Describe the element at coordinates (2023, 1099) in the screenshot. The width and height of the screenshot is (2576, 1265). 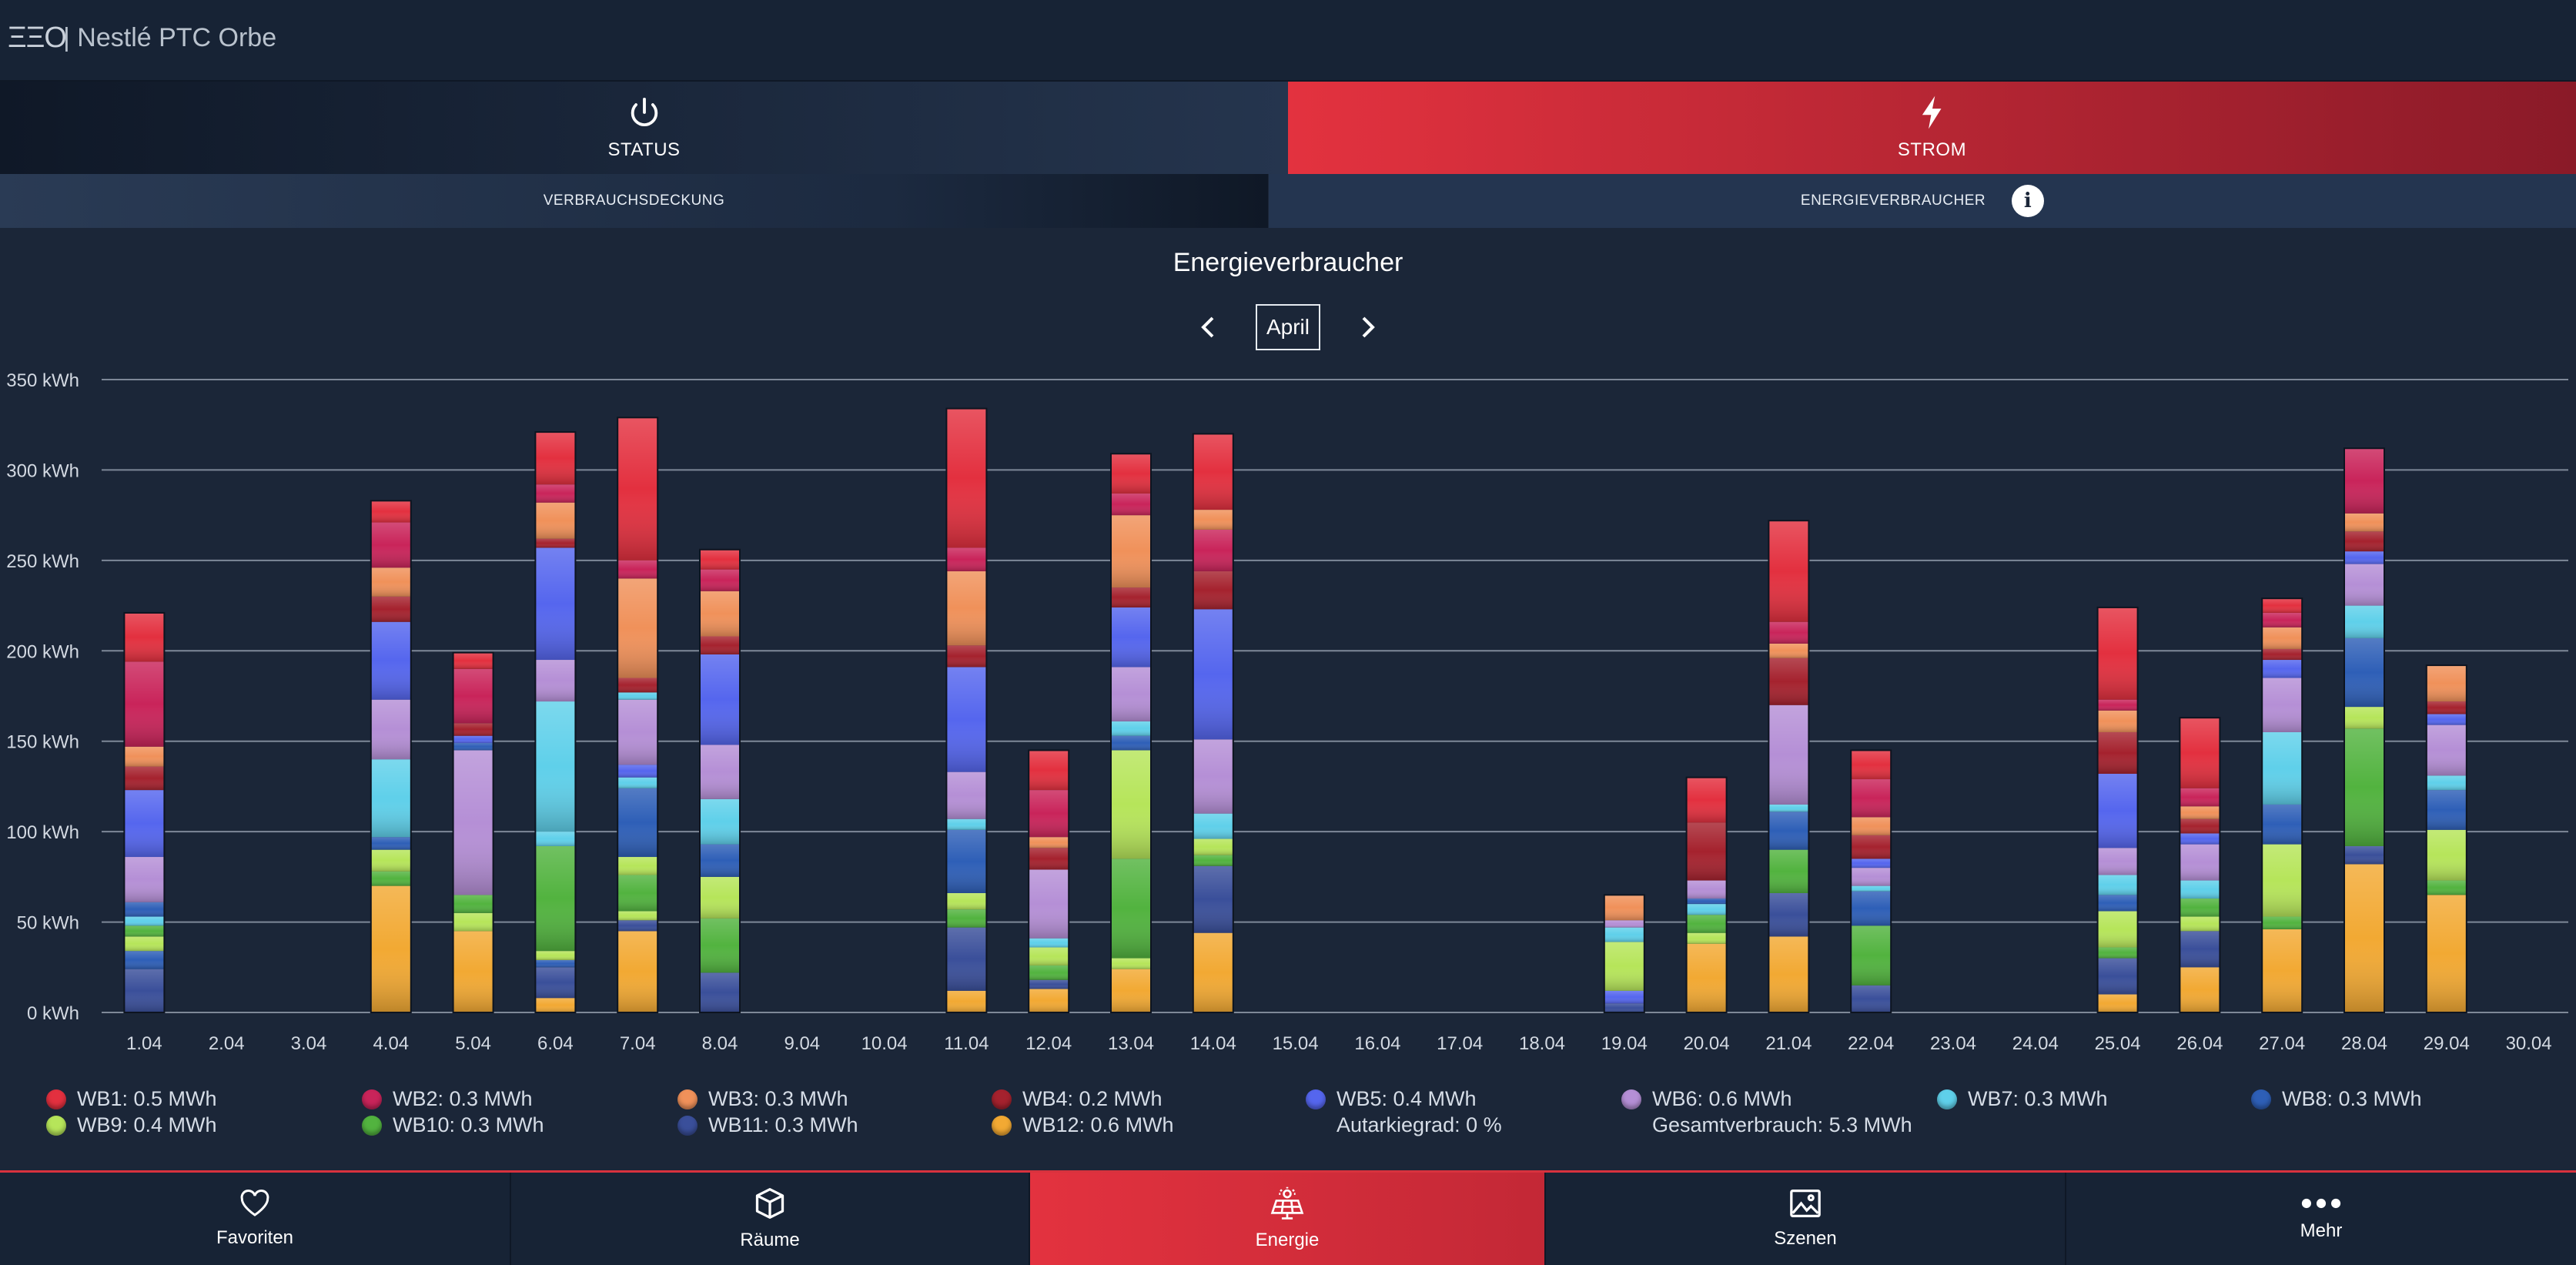
I see `legend-item-WB7: WB7: 0.3 MWh` at that location.